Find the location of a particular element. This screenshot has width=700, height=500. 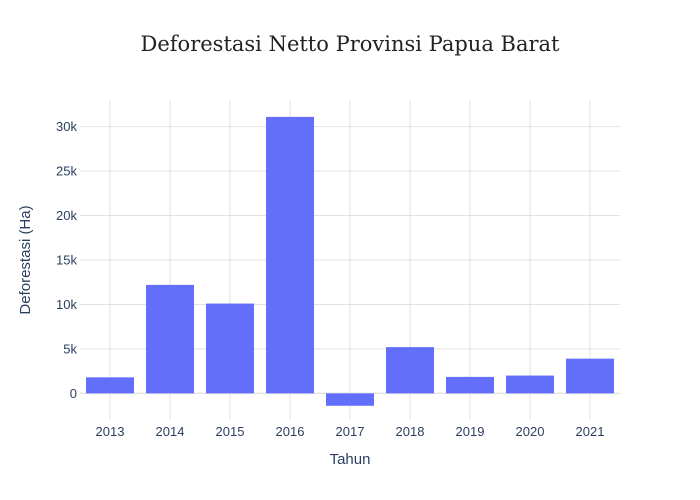

x-tick-label: 2017 is located at coordinates (350, 431).